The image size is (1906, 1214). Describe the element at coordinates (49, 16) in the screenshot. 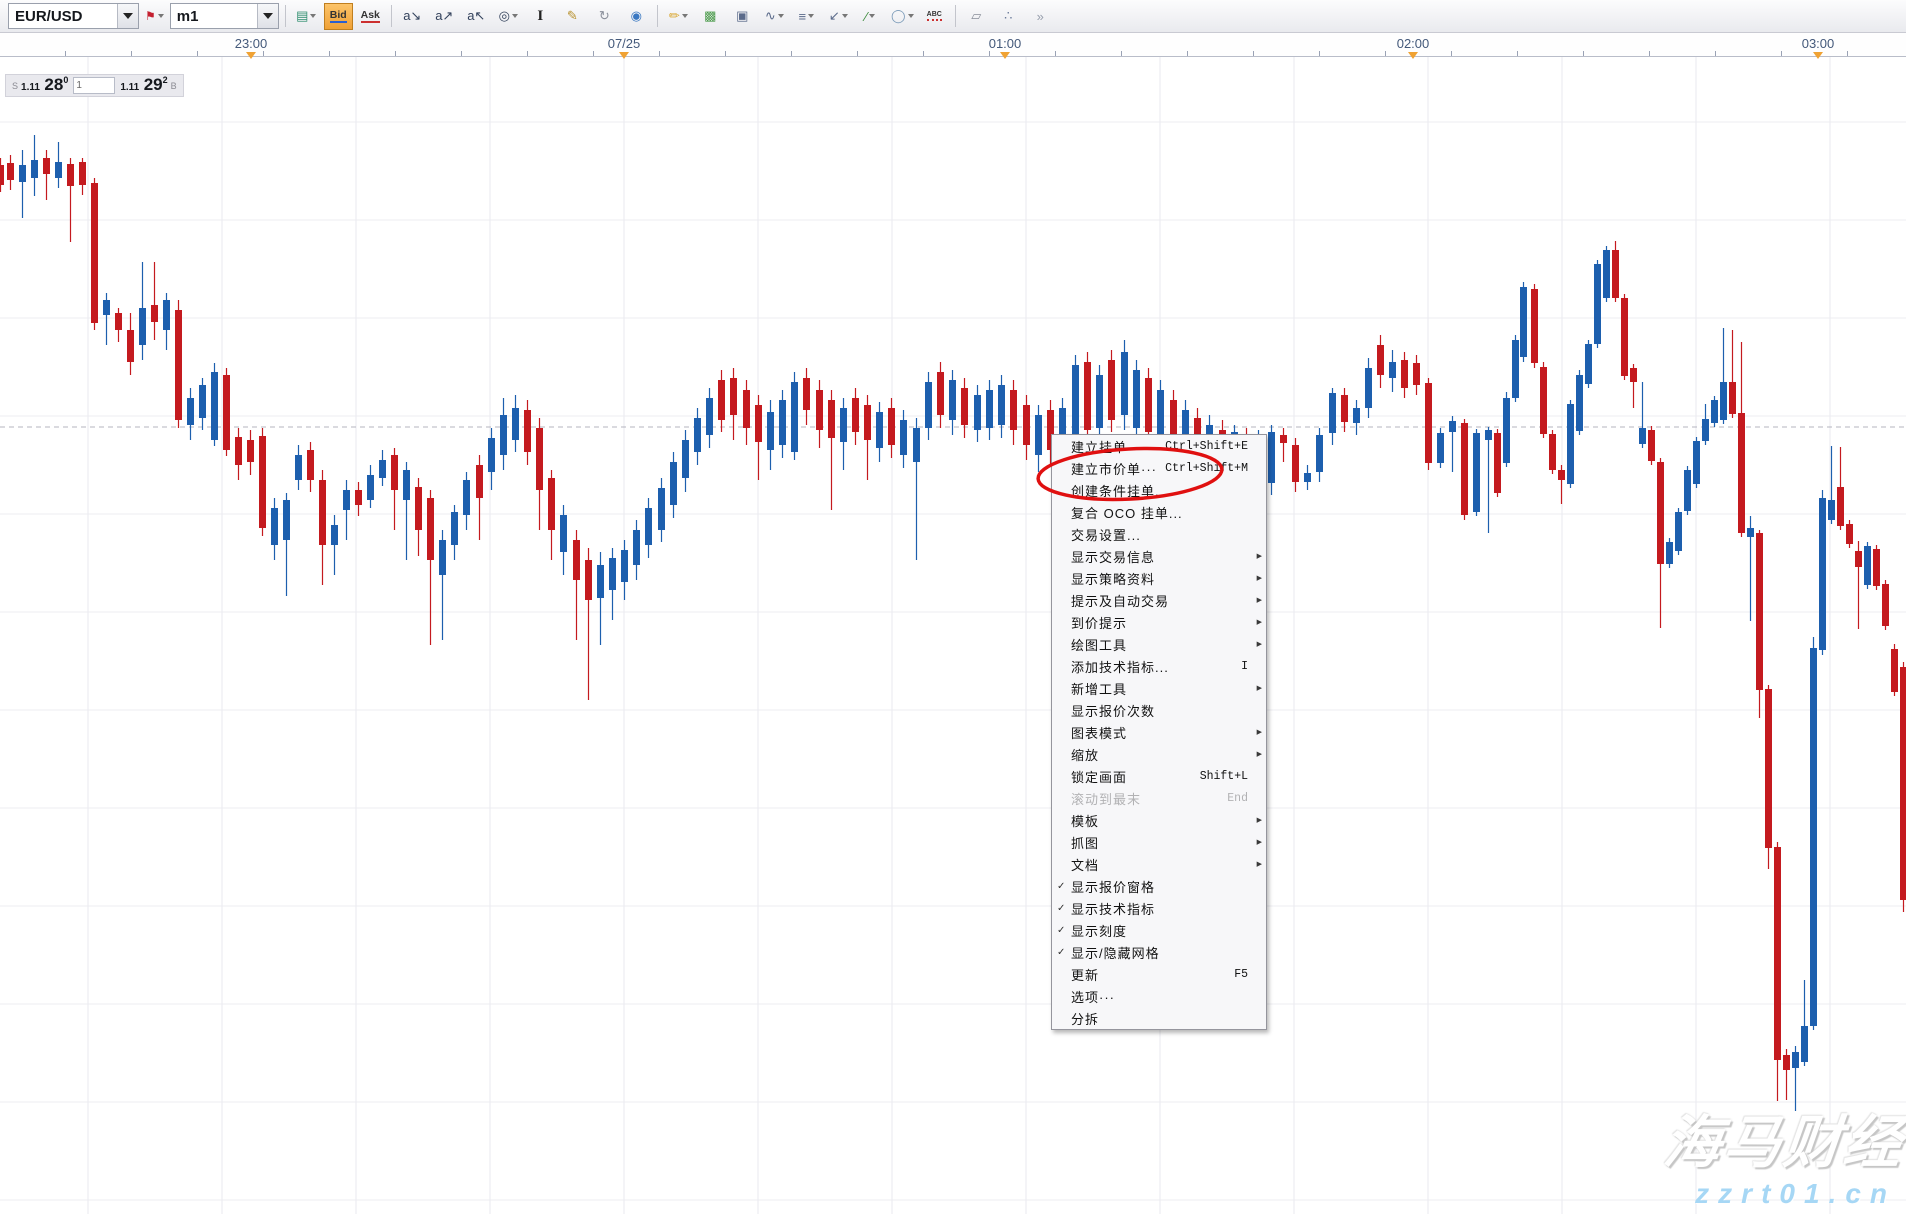

I see `symbol-combo-value: EUR/USD` at that location.